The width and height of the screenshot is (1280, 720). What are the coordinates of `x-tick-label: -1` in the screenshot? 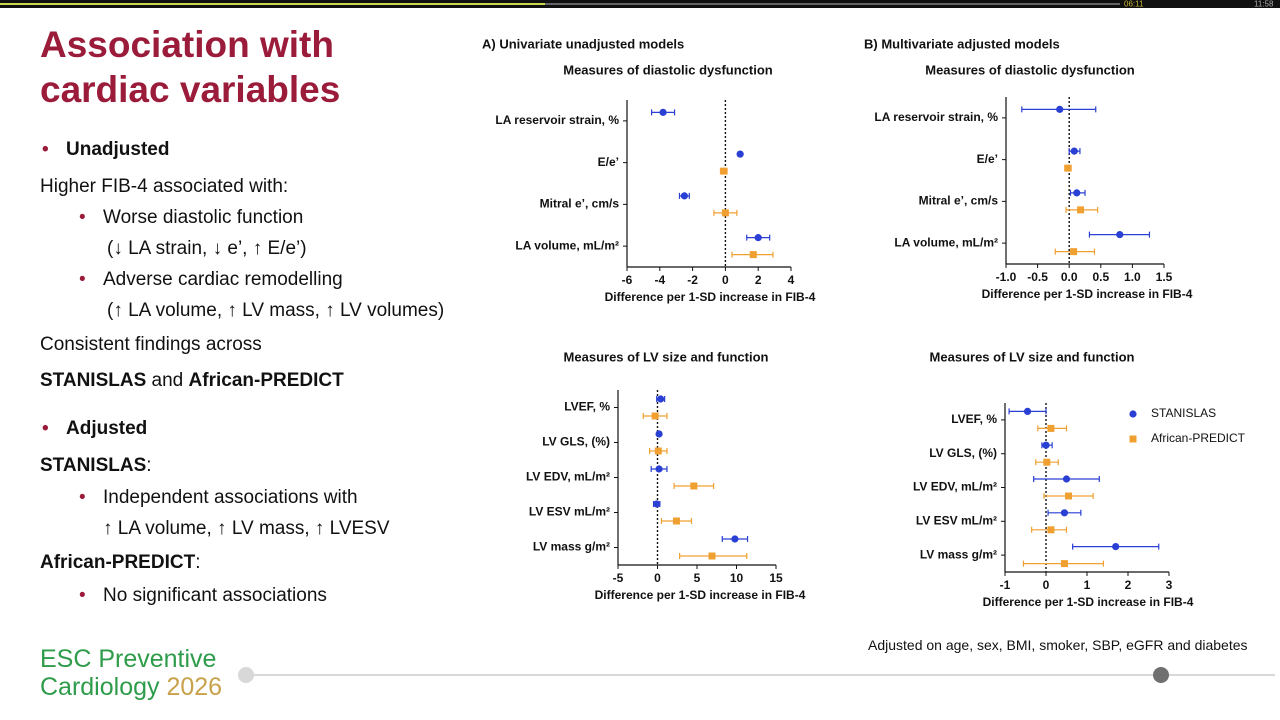 It's located at (1005, 585).